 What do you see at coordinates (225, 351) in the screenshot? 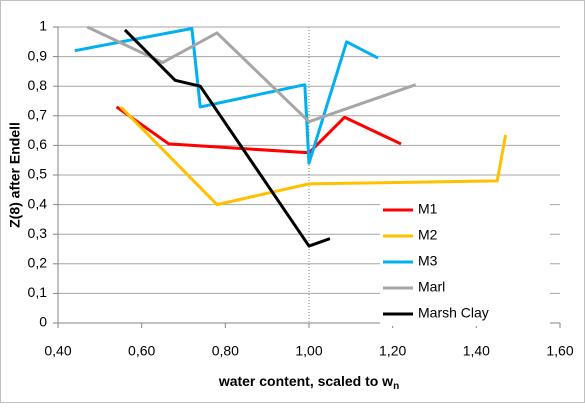
I see `x-tick-label: 0,80` at bounding box center [225, 351].